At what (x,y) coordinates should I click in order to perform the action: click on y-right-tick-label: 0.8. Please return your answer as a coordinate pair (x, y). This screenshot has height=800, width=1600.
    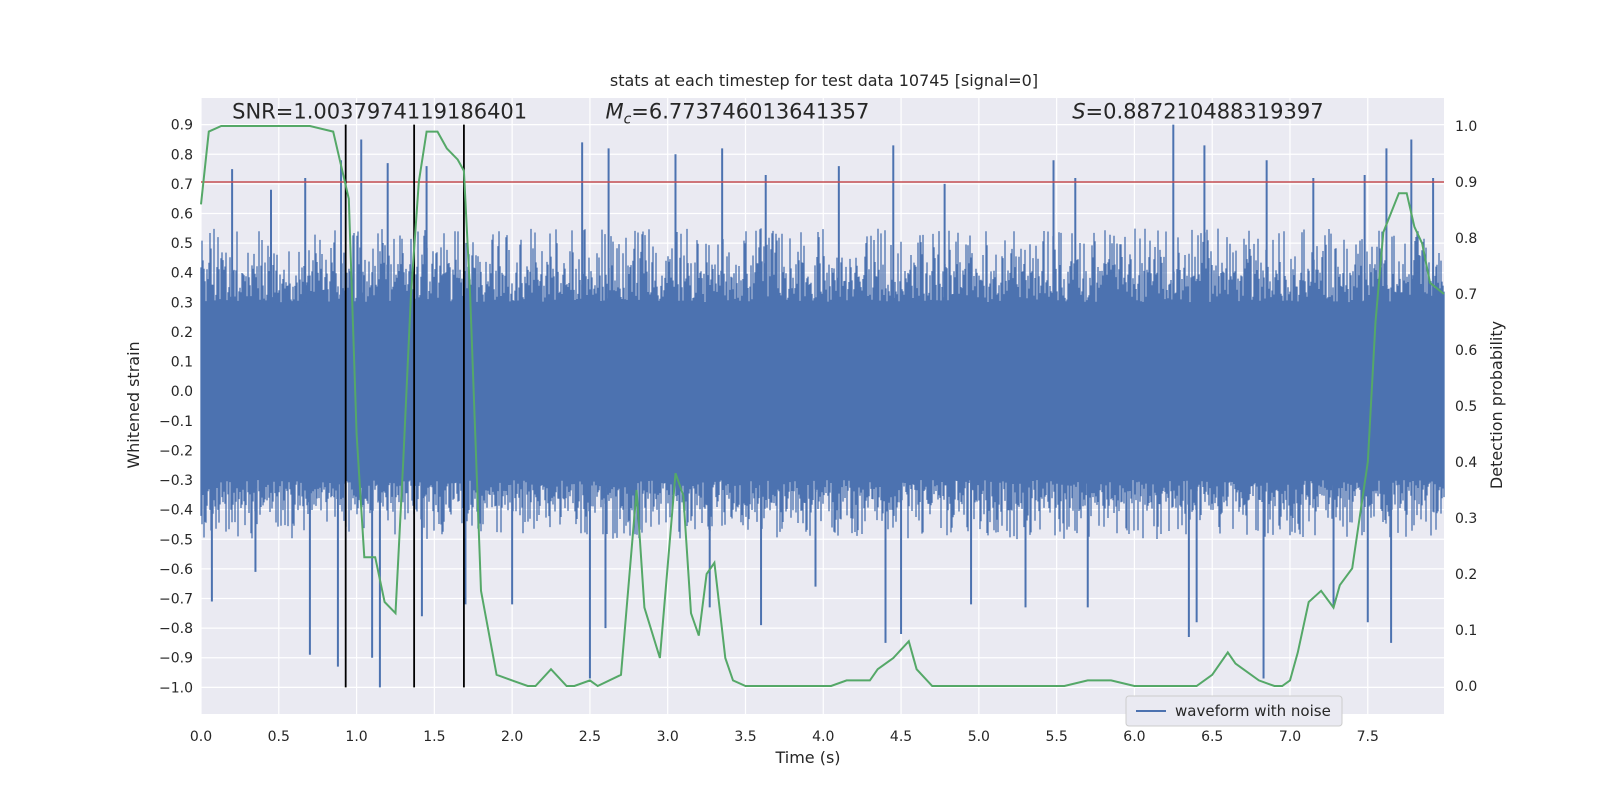
    Looking at the image, I should click on (1466, 239).